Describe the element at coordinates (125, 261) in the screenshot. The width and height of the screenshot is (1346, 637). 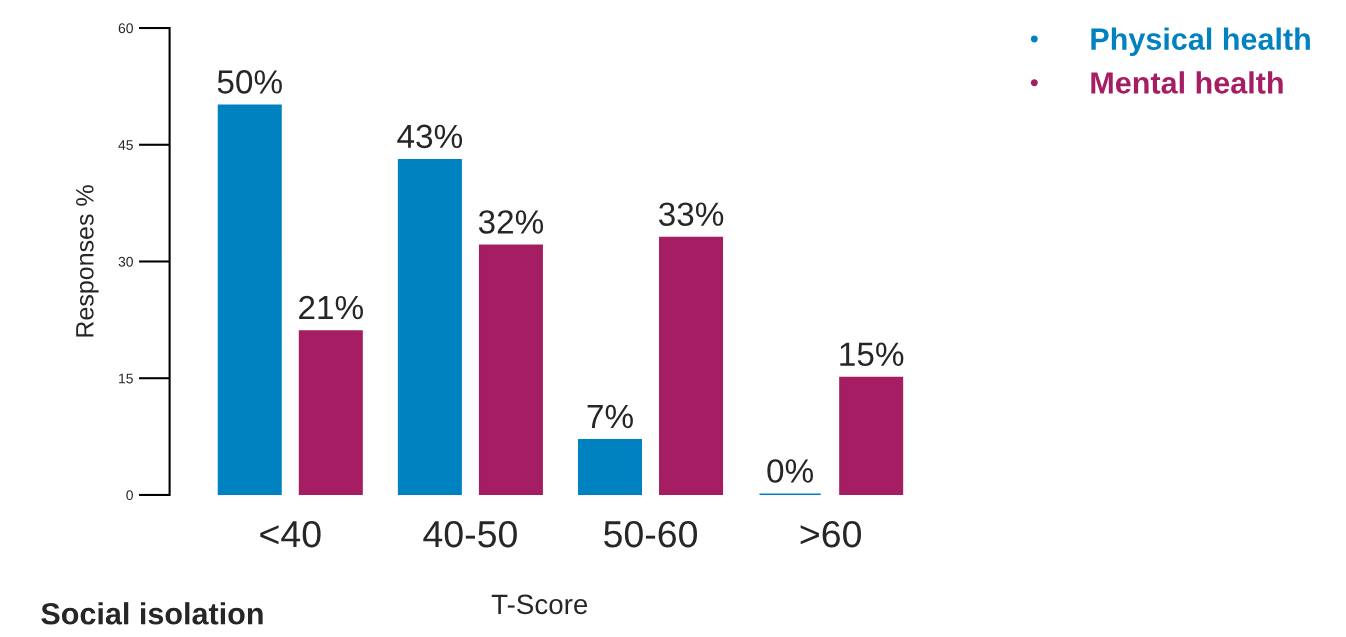
I see `y-tick-label: 30` at that location.